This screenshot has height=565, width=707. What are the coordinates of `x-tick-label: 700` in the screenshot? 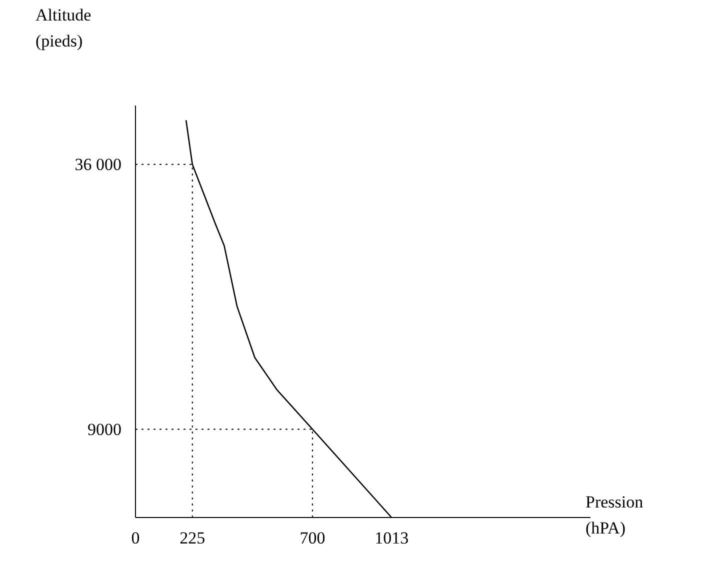 It's located at (313, 538).